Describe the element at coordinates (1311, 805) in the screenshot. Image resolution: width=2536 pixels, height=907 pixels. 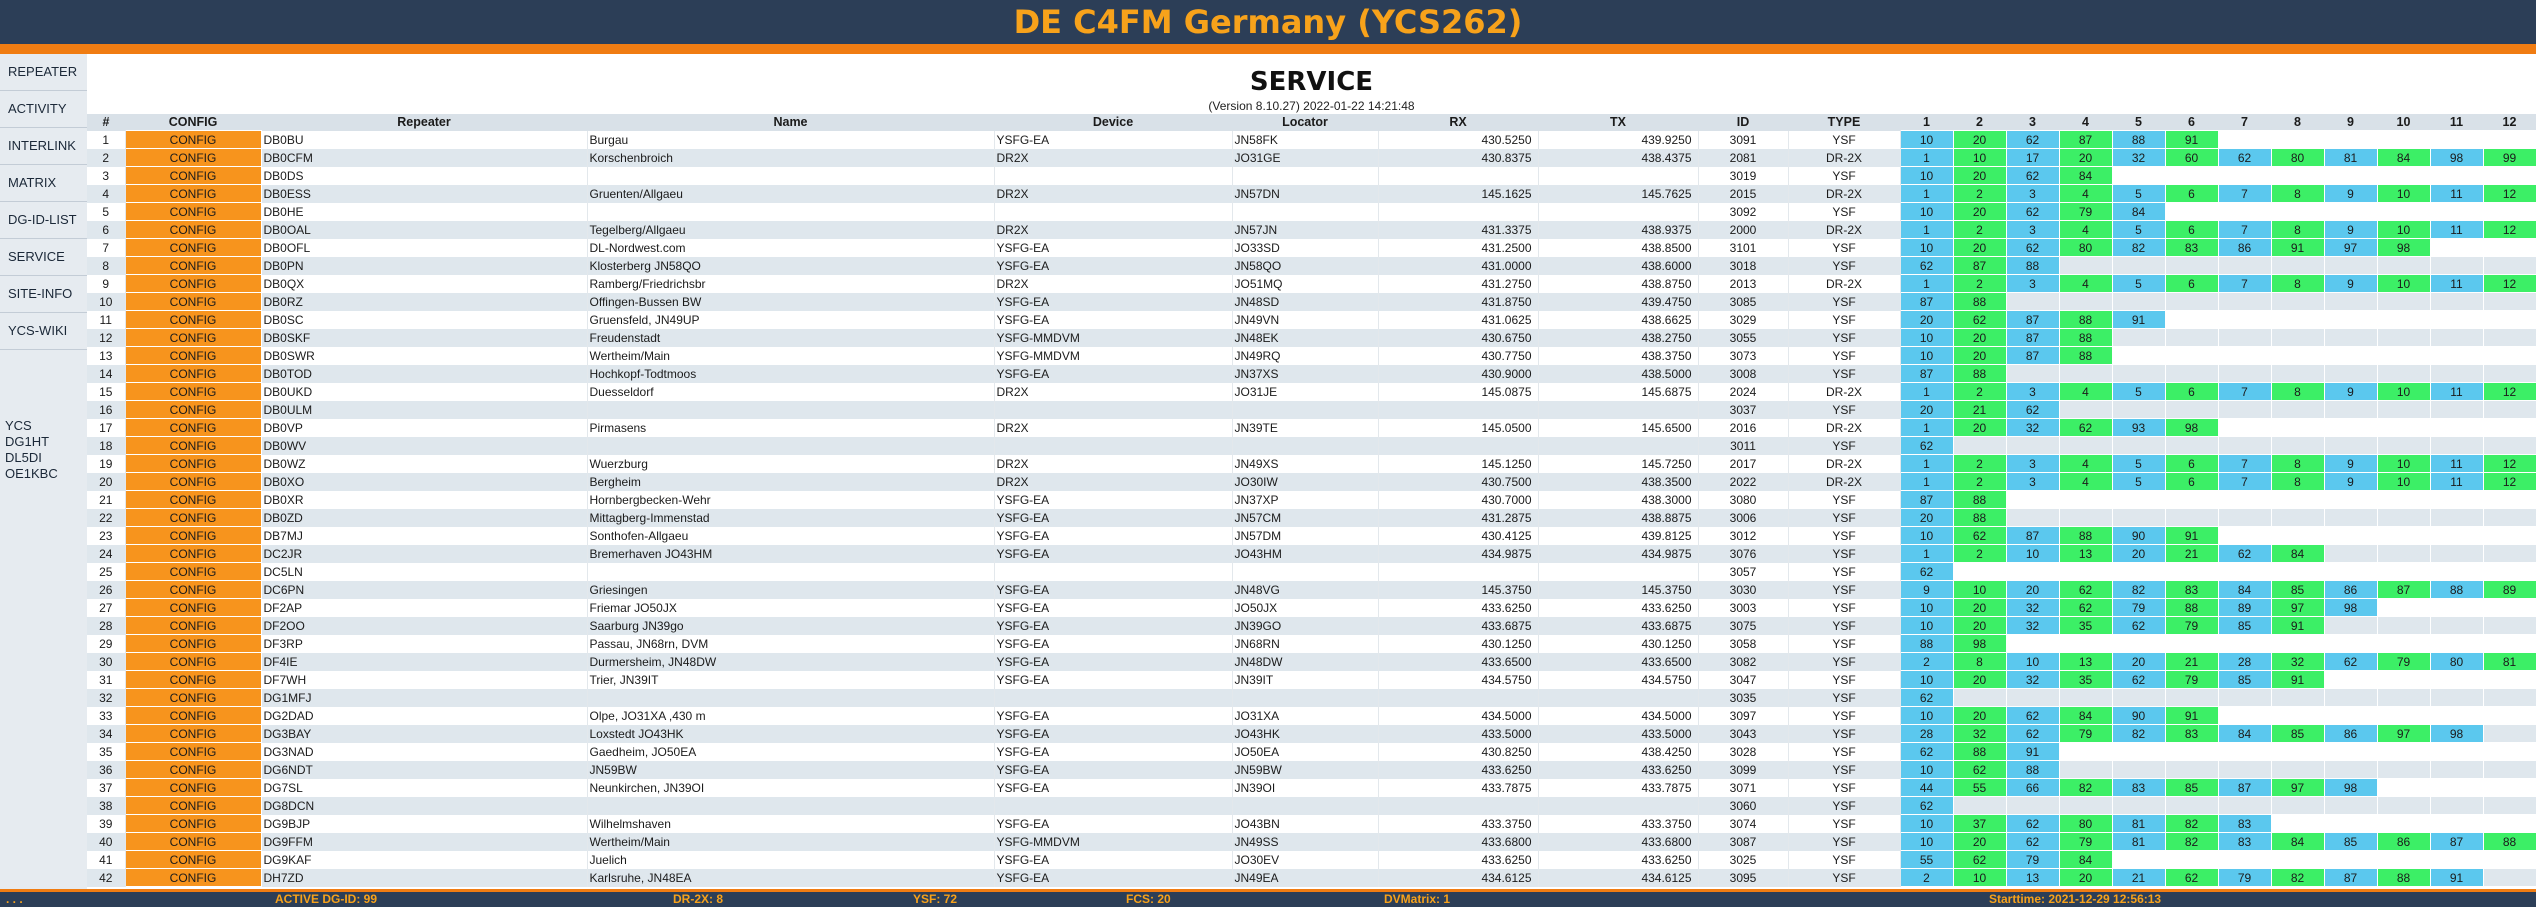
I see `table-row: 38 CONFIG DG8DCN 3060 YSF 62` at that location.